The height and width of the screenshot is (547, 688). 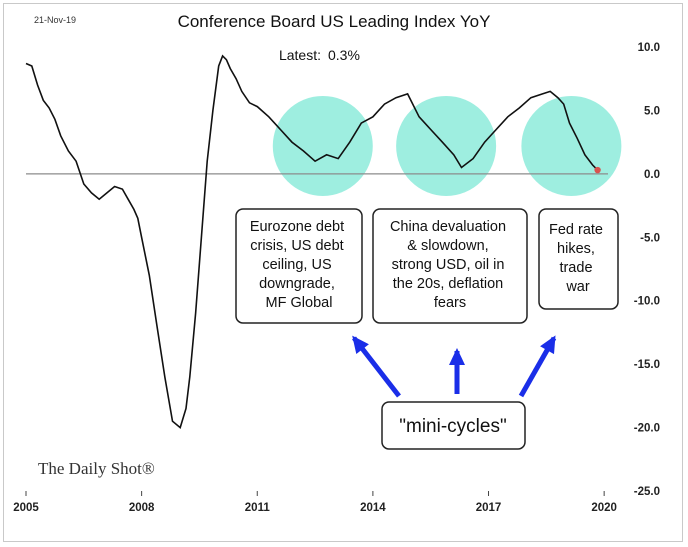 What do you see at coordinates (576, 249) in the screenshot?
I see `note-line: hikes,` at bounding box center [576, 249].